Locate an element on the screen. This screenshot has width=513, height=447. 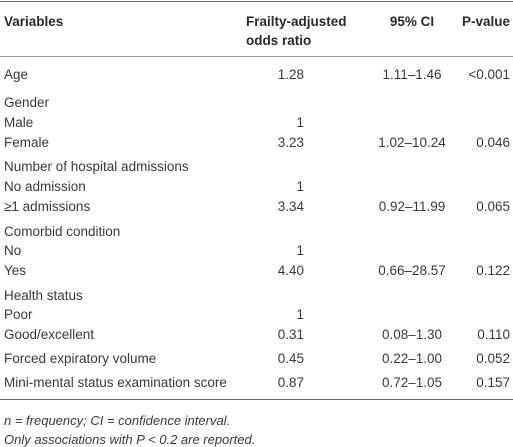
variable-cell: ≥1 admissions is located at coordinates (47, 206).